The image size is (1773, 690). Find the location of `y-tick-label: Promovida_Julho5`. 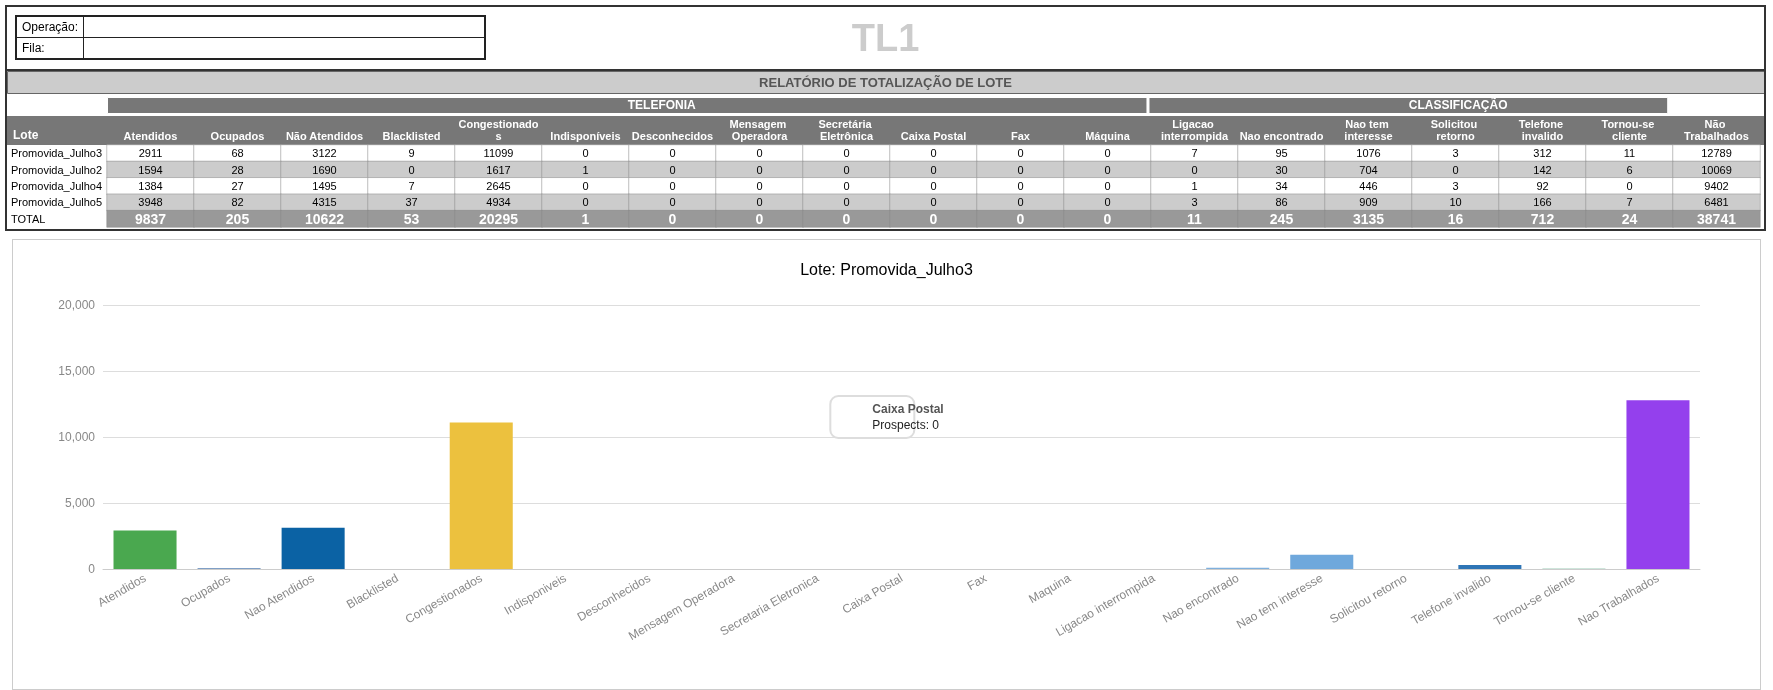

y-tick-label: Promovida_Julho5 is located at coordinates (57, 202).